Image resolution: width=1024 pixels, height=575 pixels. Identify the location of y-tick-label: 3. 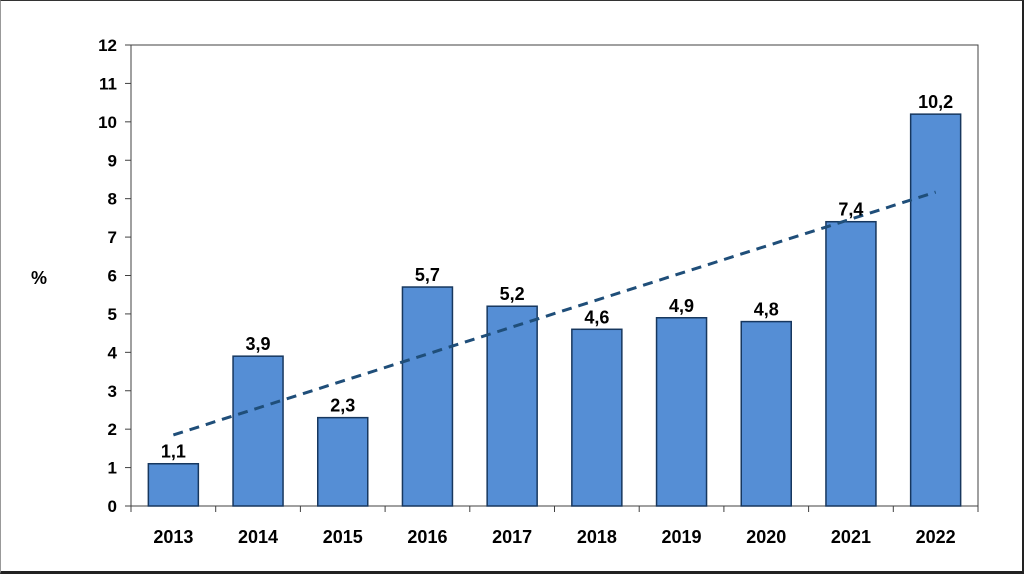
(112, 391).